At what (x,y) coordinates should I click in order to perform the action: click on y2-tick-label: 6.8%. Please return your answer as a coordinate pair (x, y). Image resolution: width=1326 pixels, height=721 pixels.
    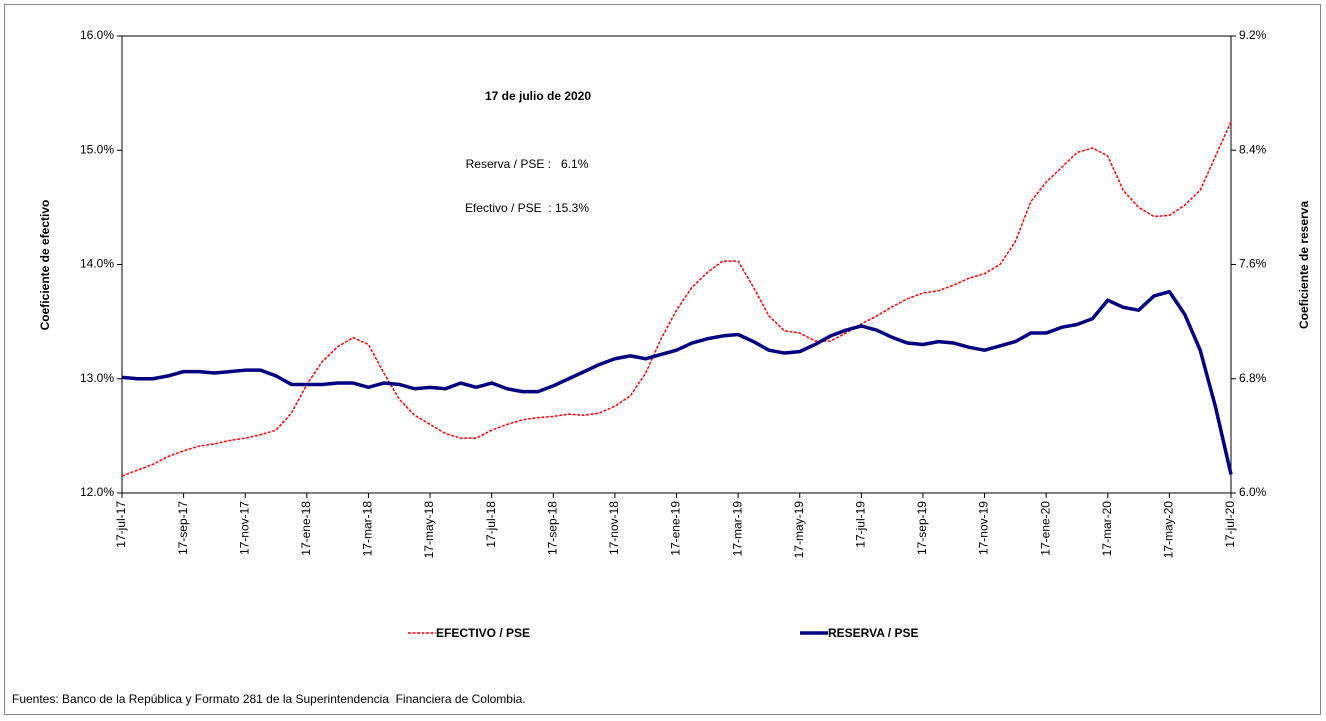
    Looking at the image, I should click on (1253, 378).